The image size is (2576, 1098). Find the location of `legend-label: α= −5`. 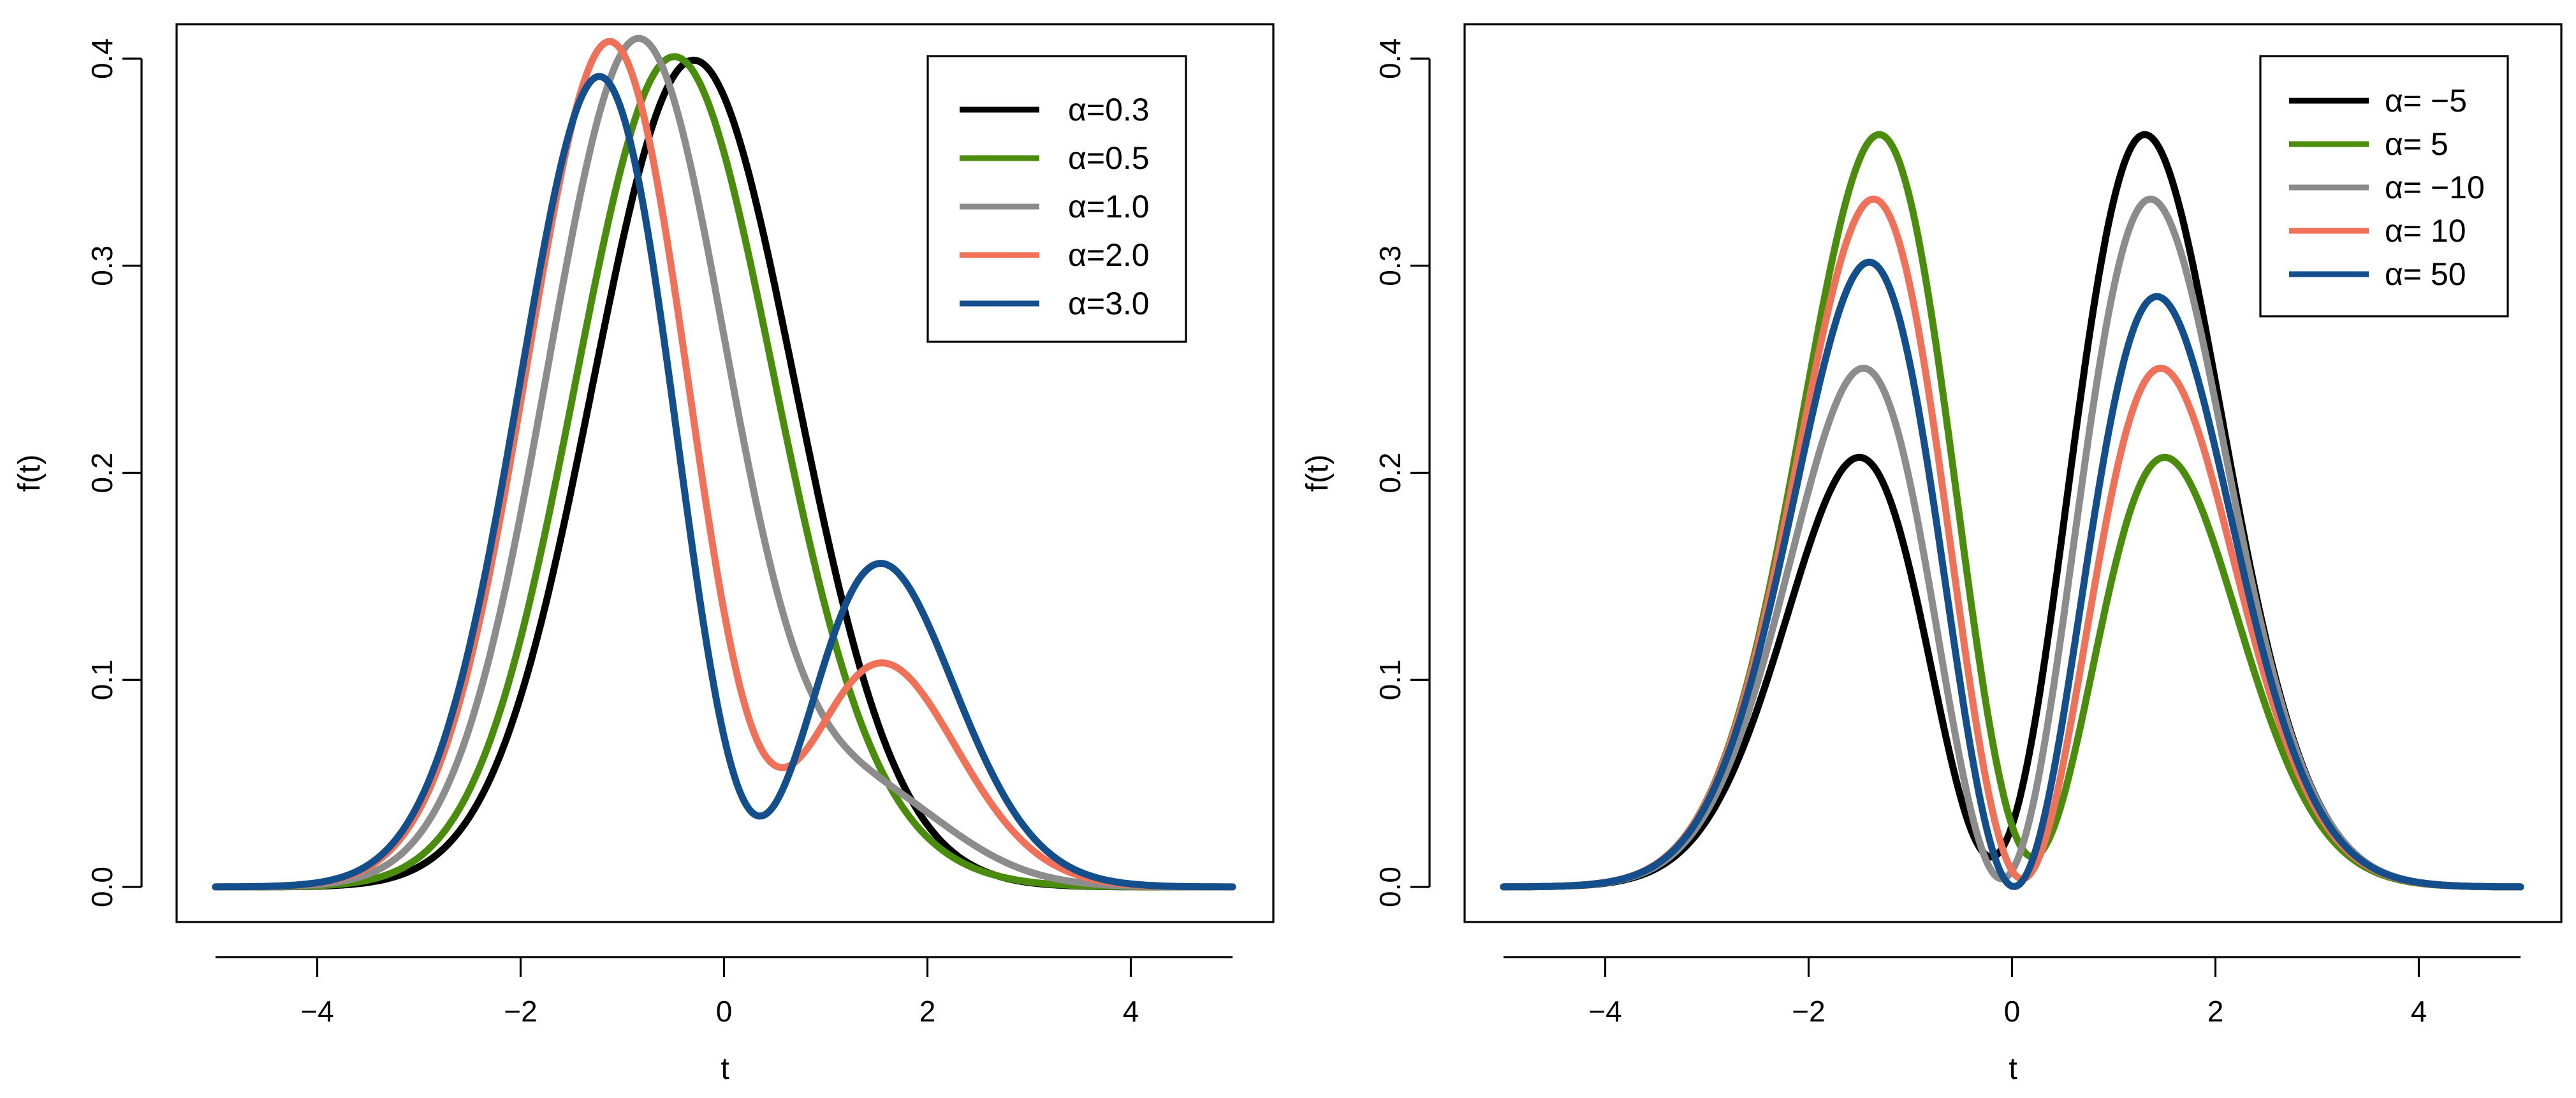

legend-label: α= −5 is located at coordinates (2426, 101).